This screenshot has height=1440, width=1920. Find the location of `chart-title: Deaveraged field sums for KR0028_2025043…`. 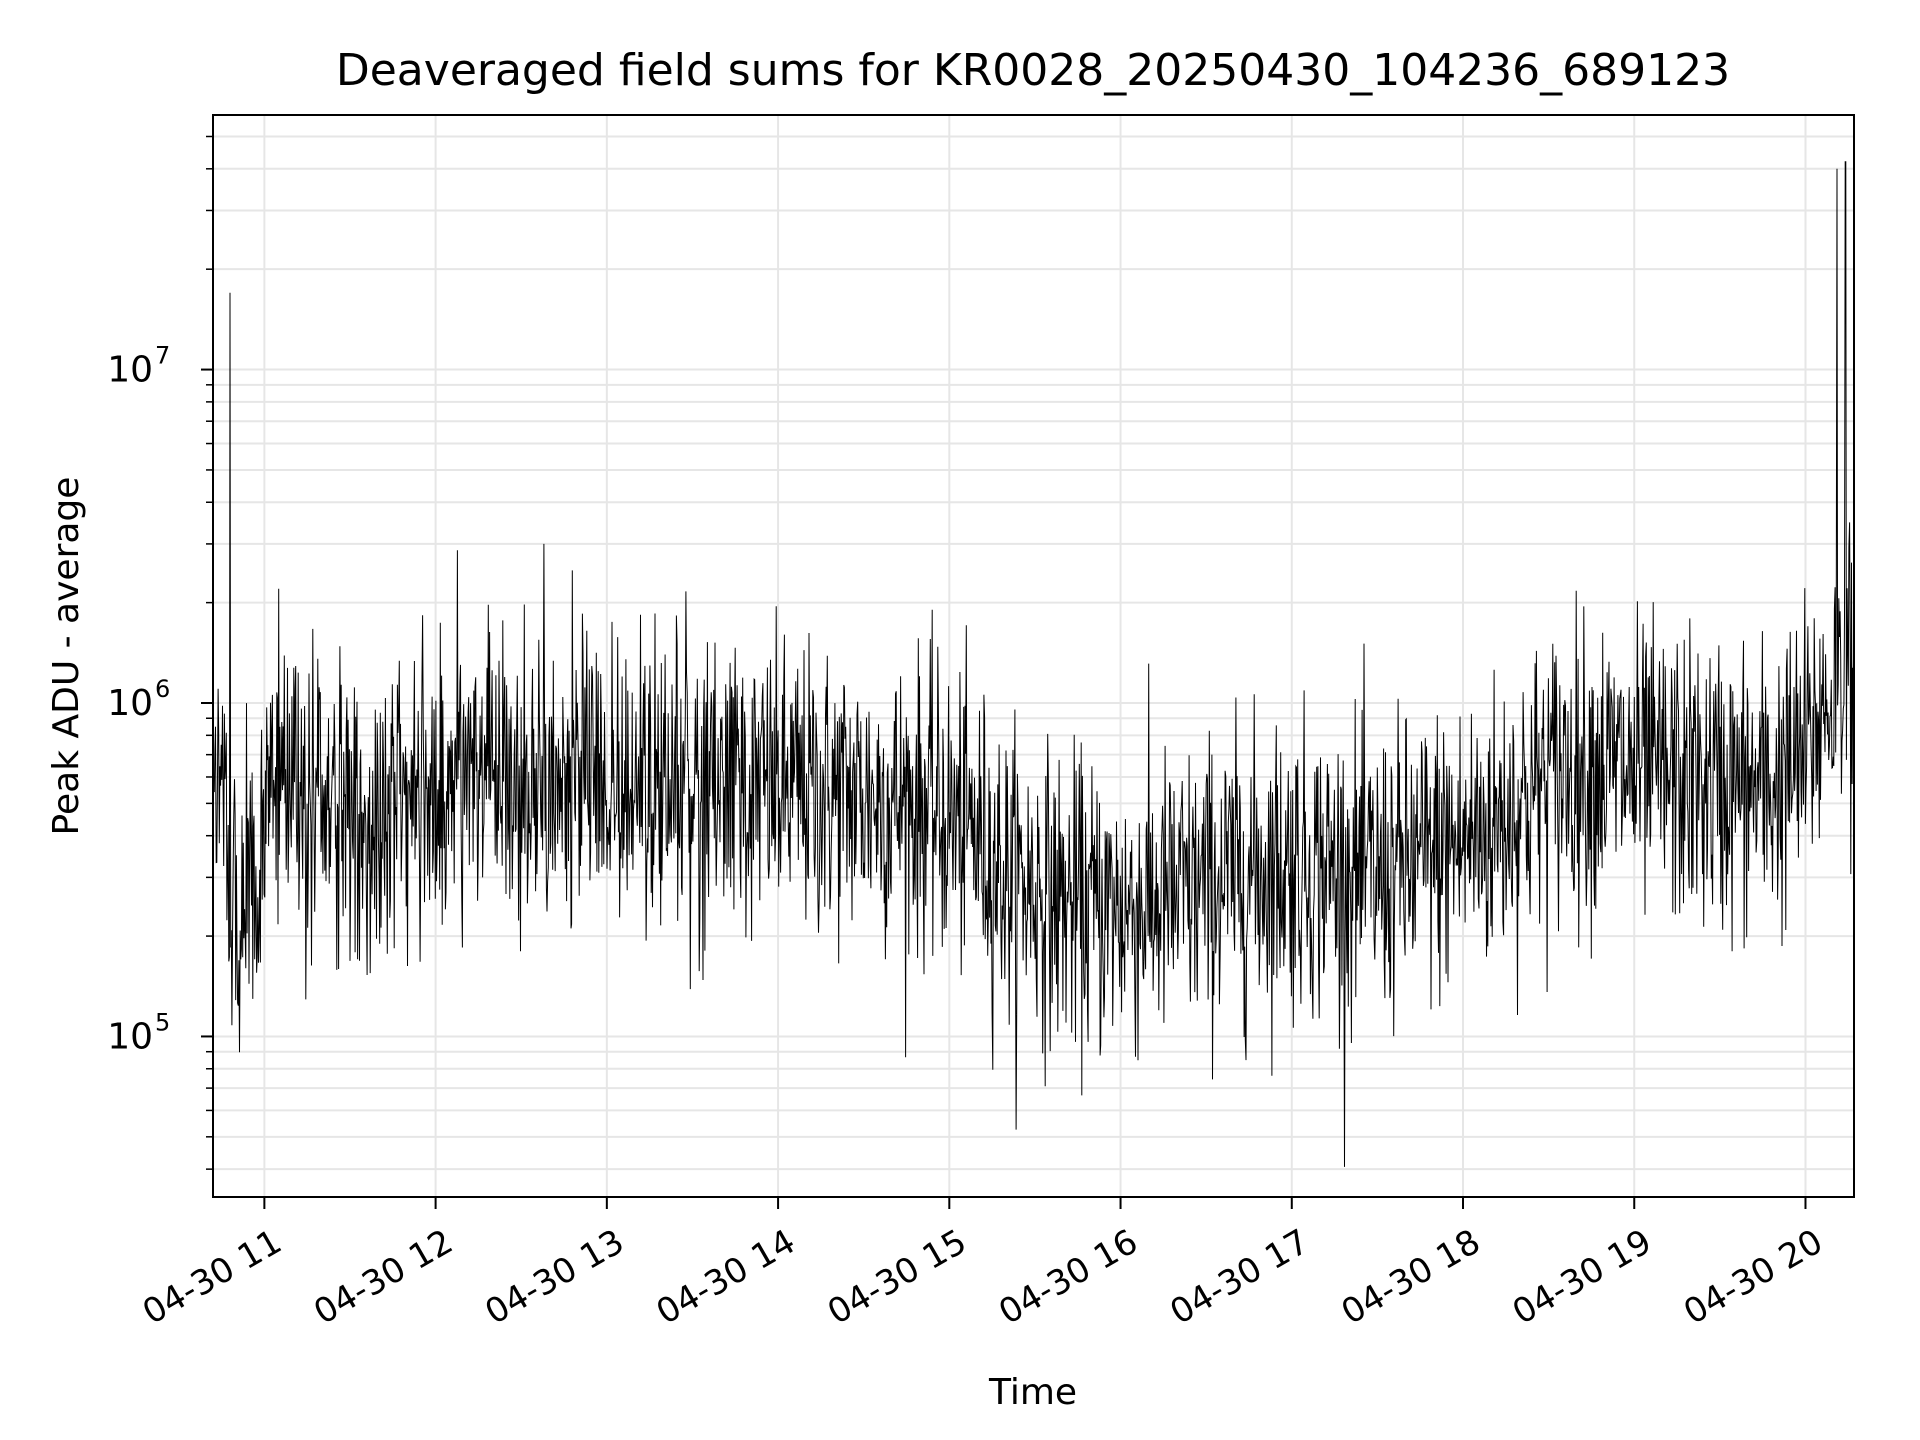

chart-title: Deaveraged field sums for KR0028_2025043… is located at coordinates (1033, 70).